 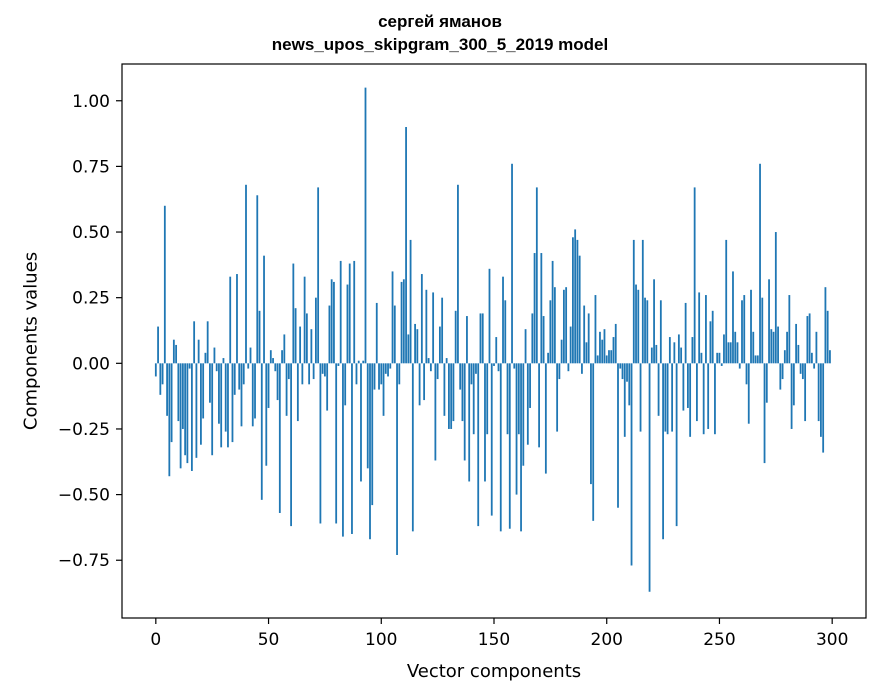 I want to click on y-tick-label: 0.50, so click(x=91, y=233).